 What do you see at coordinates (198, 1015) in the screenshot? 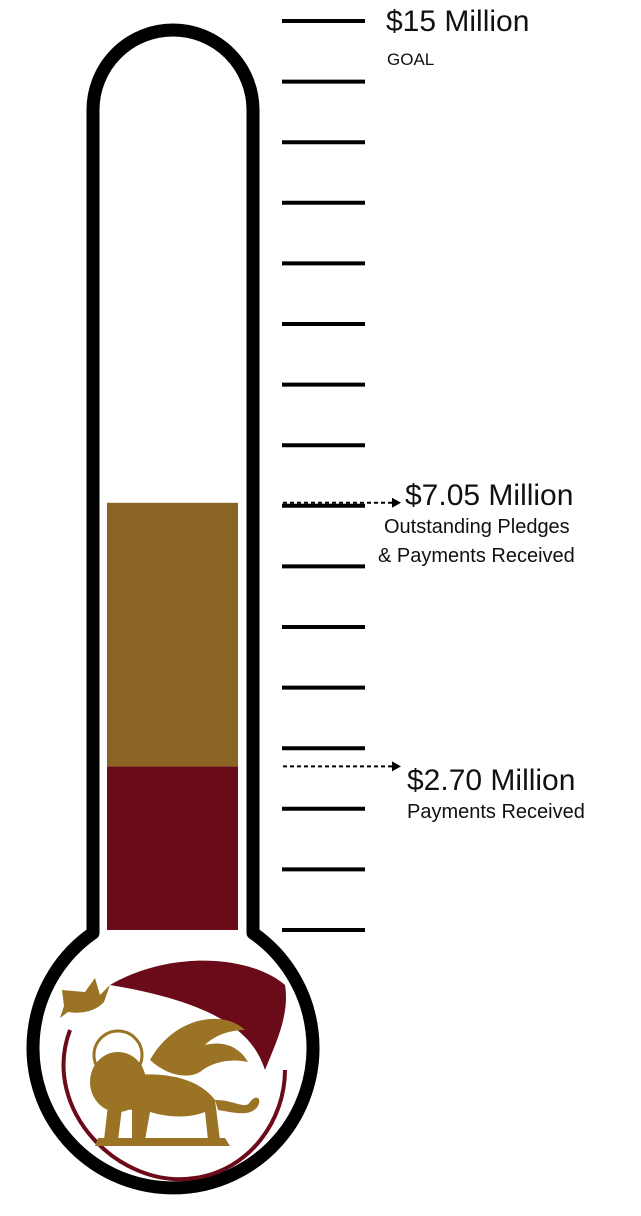
I see `feather-icon` at bounding box center [198, 1015].